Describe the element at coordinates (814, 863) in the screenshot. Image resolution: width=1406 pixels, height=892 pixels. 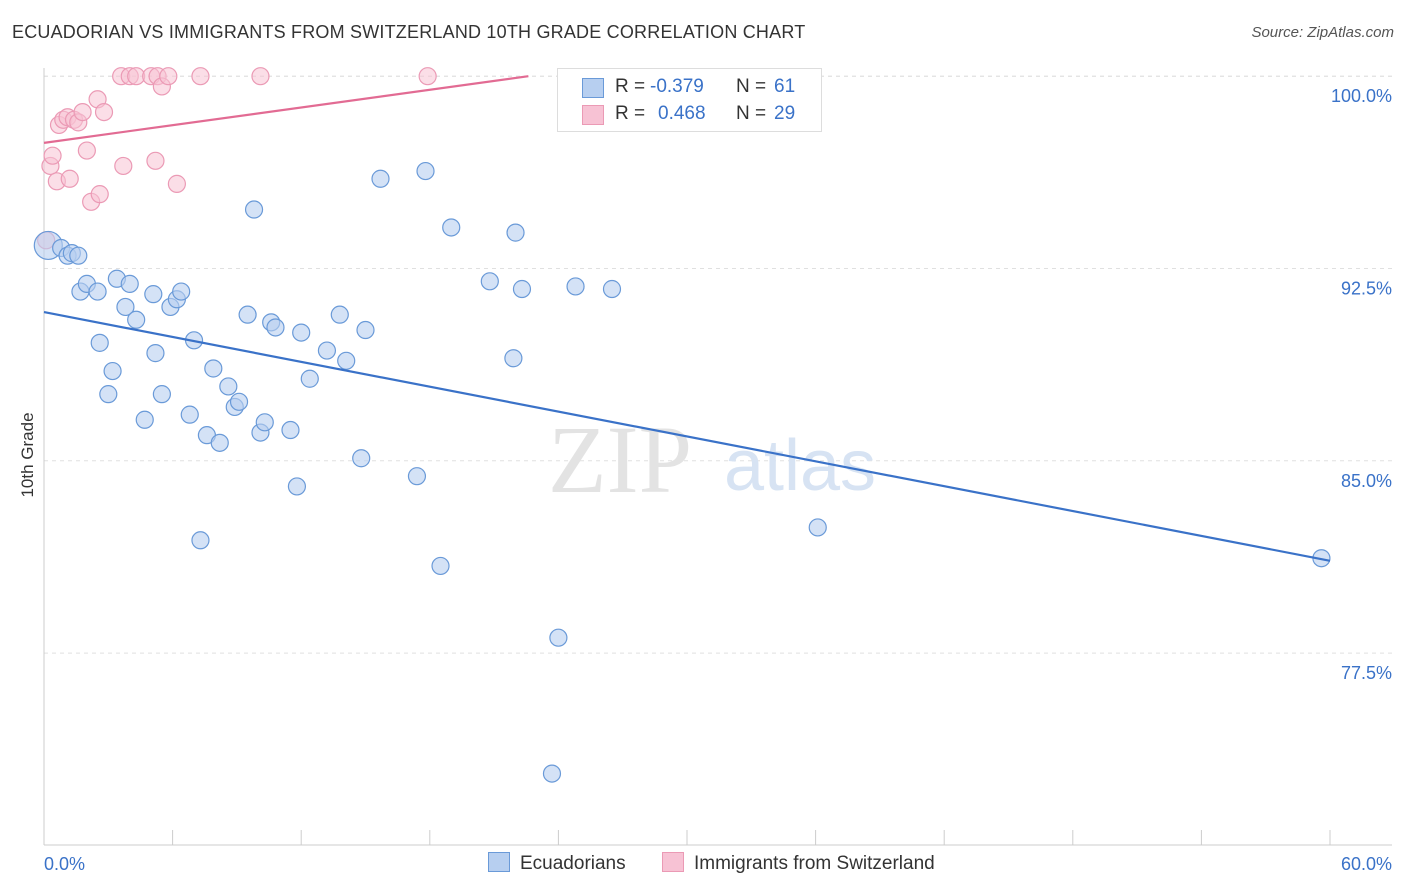
I see `bottom-legend-label: Immigrants from Switzerland` at that location.